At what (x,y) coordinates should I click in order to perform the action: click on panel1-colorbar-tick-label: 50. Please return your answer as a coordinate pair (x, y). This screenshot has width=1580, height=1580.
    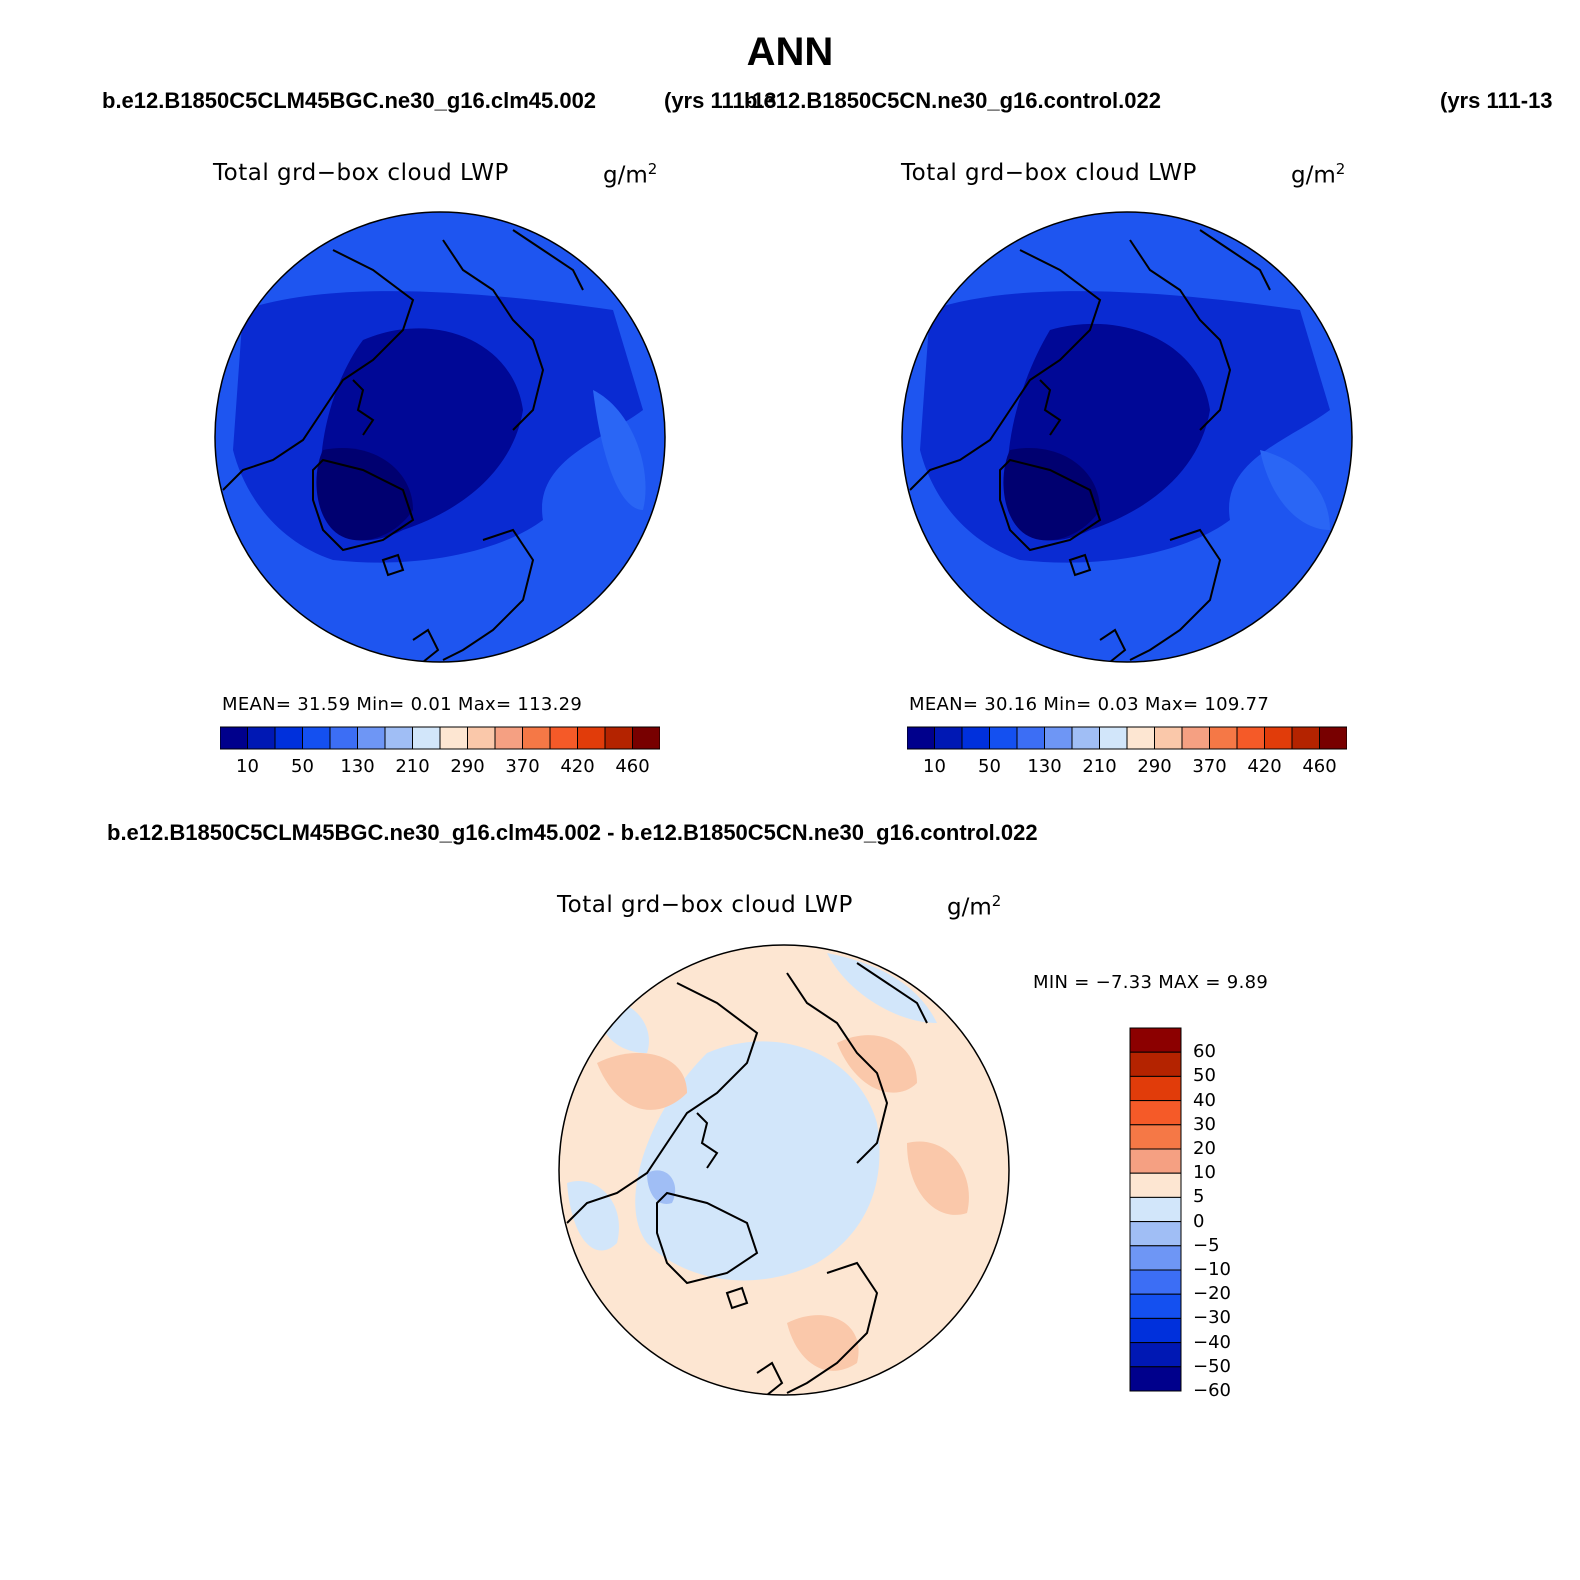
    Looking at the image, I should click on (302, 766).